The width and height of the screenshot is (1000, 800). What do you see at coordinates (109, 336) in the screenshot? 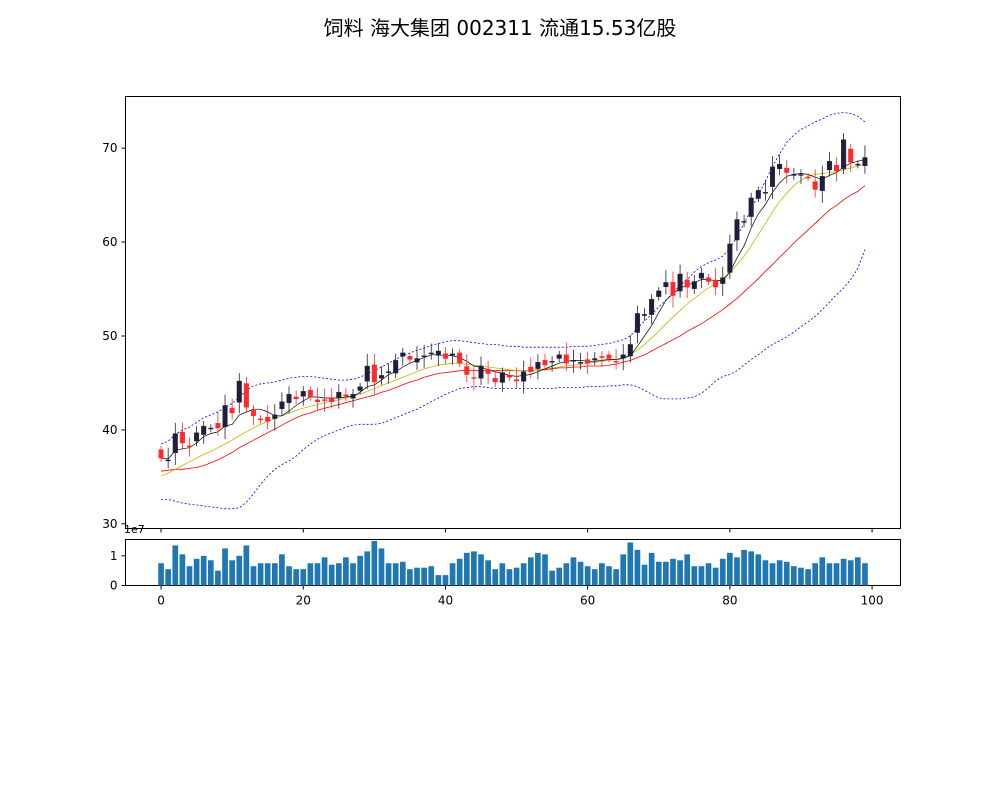
I see `price-y-tick-label: 50` at bounding box center [109, 336].